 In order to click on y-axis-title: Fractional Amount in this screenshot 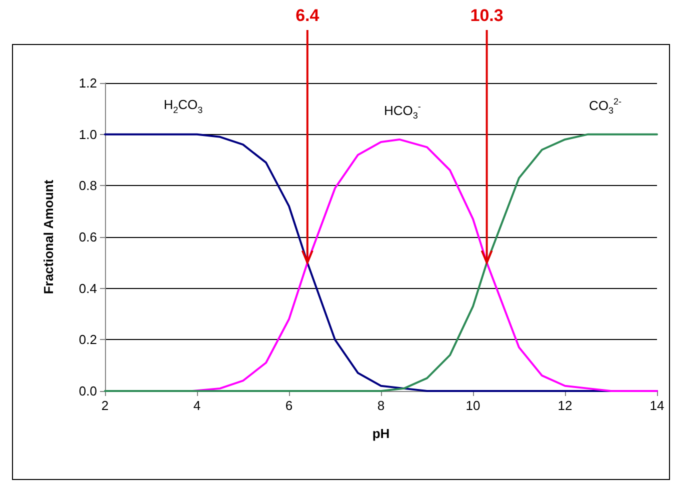, I will do `click(48, 236)`.